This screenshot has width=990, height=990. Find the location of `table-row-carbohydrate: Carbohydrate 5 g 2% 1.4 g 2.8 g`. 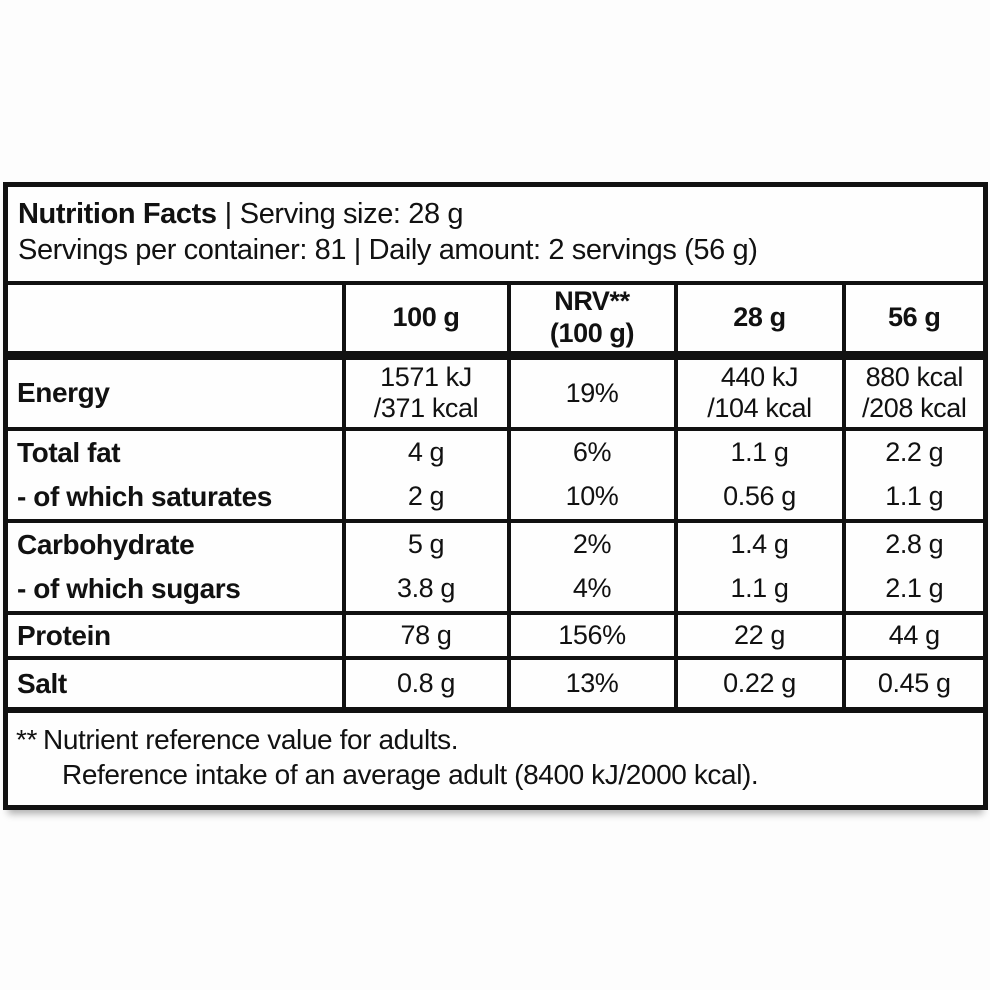

table-row-carbohydrate: Carbohydrate 5 g 2% 1.4 g 2.8 g is located at coordinates (496, 544).